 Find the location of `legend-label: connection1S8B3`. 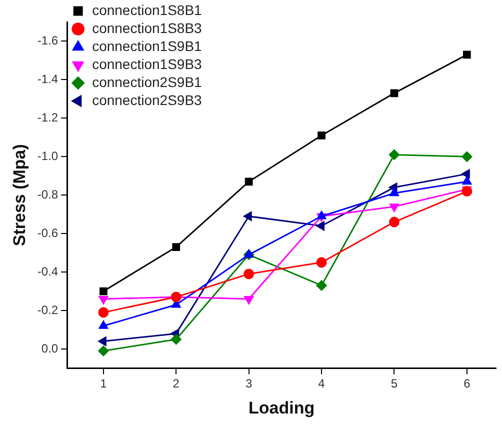

legend-label: connection1S8B3 is located at coordinates (147, 28).